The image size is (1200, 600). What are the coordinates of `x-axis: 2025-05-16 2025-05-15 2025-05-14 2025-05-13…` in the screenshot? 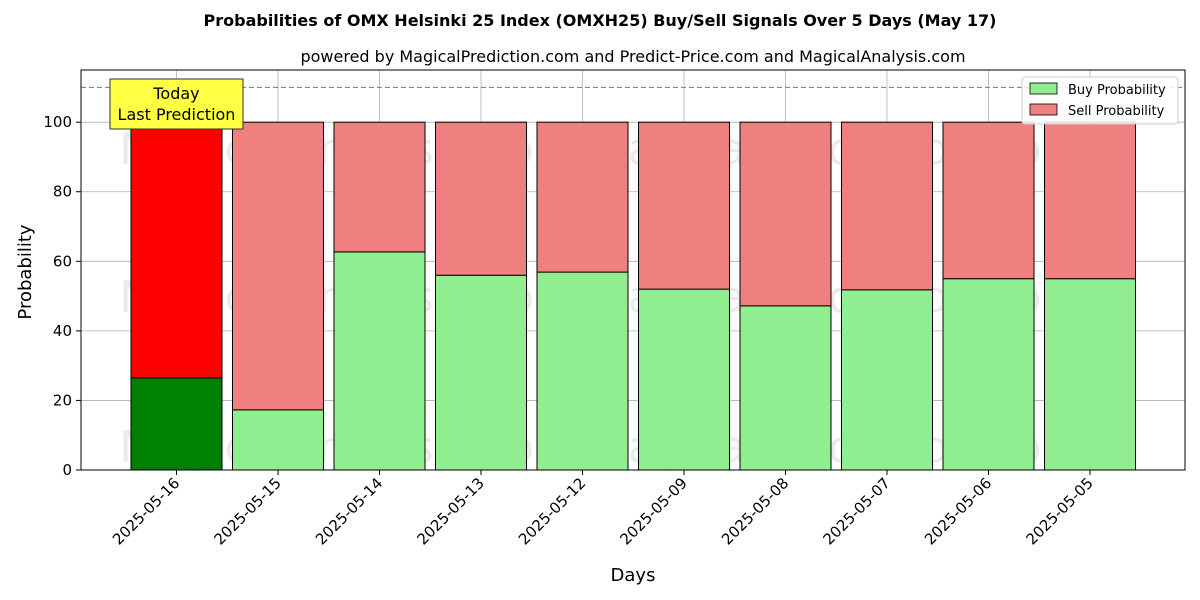 It's located at (603, 509).